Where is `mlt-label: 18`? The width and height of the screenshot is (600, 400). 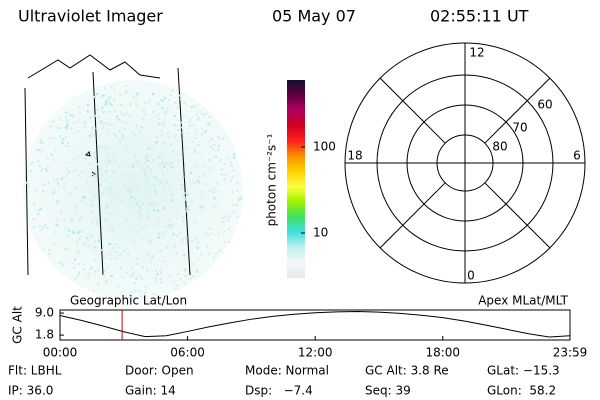 mlt-label: 18 is located at coordinates (354, 156).